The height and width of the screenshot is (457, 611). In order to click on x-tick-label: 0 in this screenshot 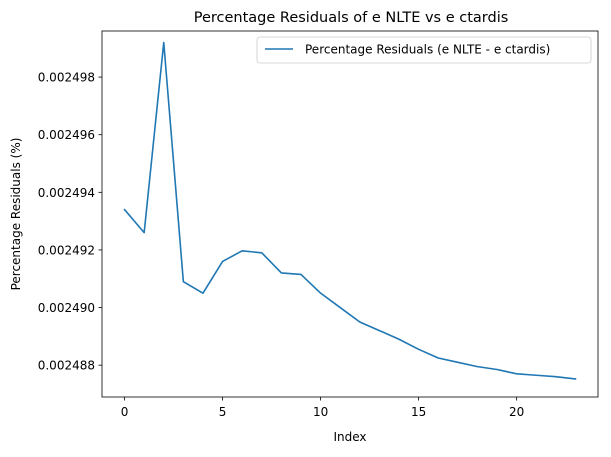, I will do `click(125, 412)`.